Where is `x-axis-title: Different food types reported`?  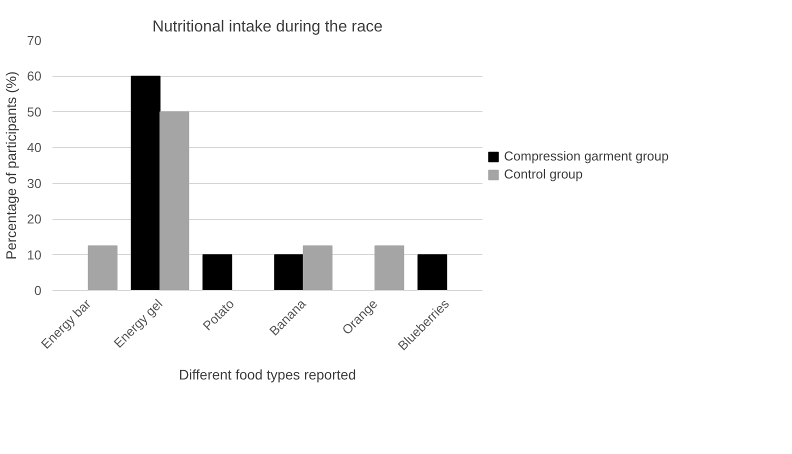
x-axis-title: Different food types reported is located at coordinates (267, 374).